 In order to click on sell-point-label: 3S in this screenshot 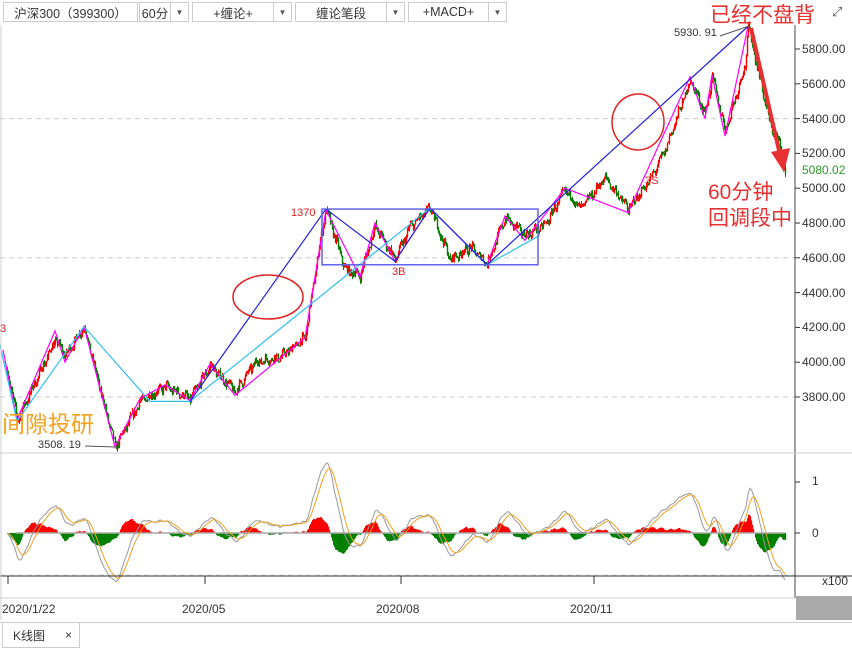, I will do `click(651, 181)`.